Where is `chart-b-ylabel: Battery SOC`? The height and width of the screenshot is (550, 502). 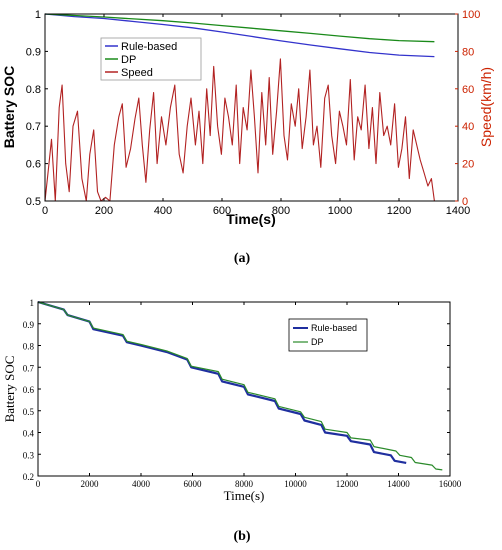
chart-b-ylabel: Battery SOC is located at coordinates (9, 389).